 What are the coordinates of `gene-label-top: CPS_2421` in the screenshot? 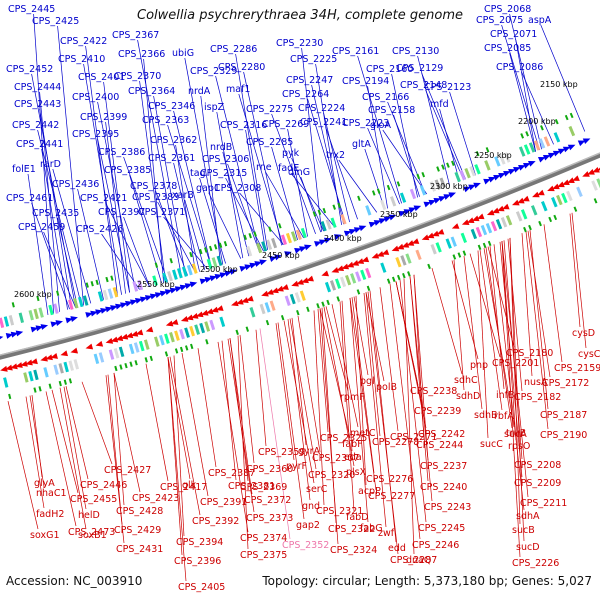 It's located at (103, 198).